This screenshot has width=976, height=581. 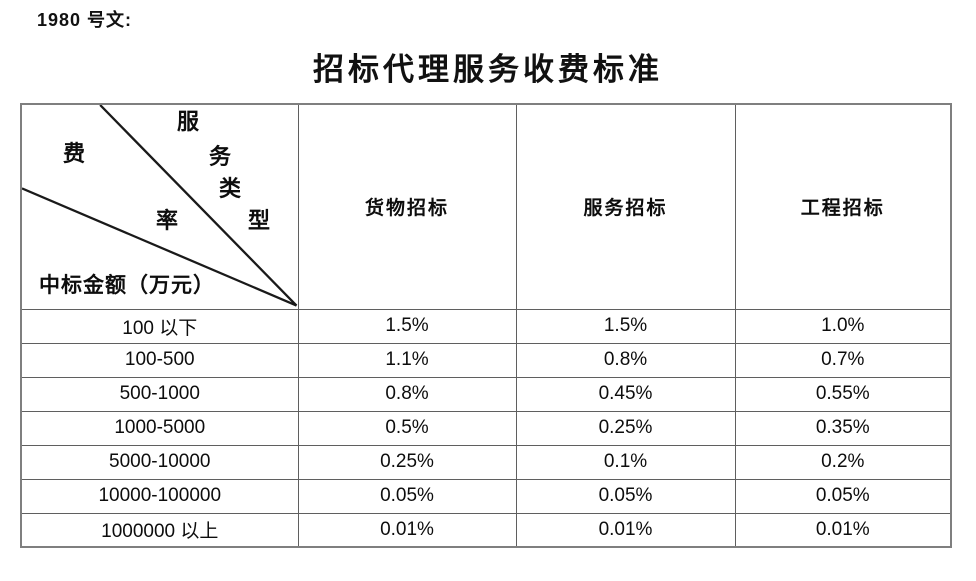 What do you see at coordinates (407, 428) in the screenshot?
I see `goods-rate-cell: 0.5%` at bounding box center [407, 428].